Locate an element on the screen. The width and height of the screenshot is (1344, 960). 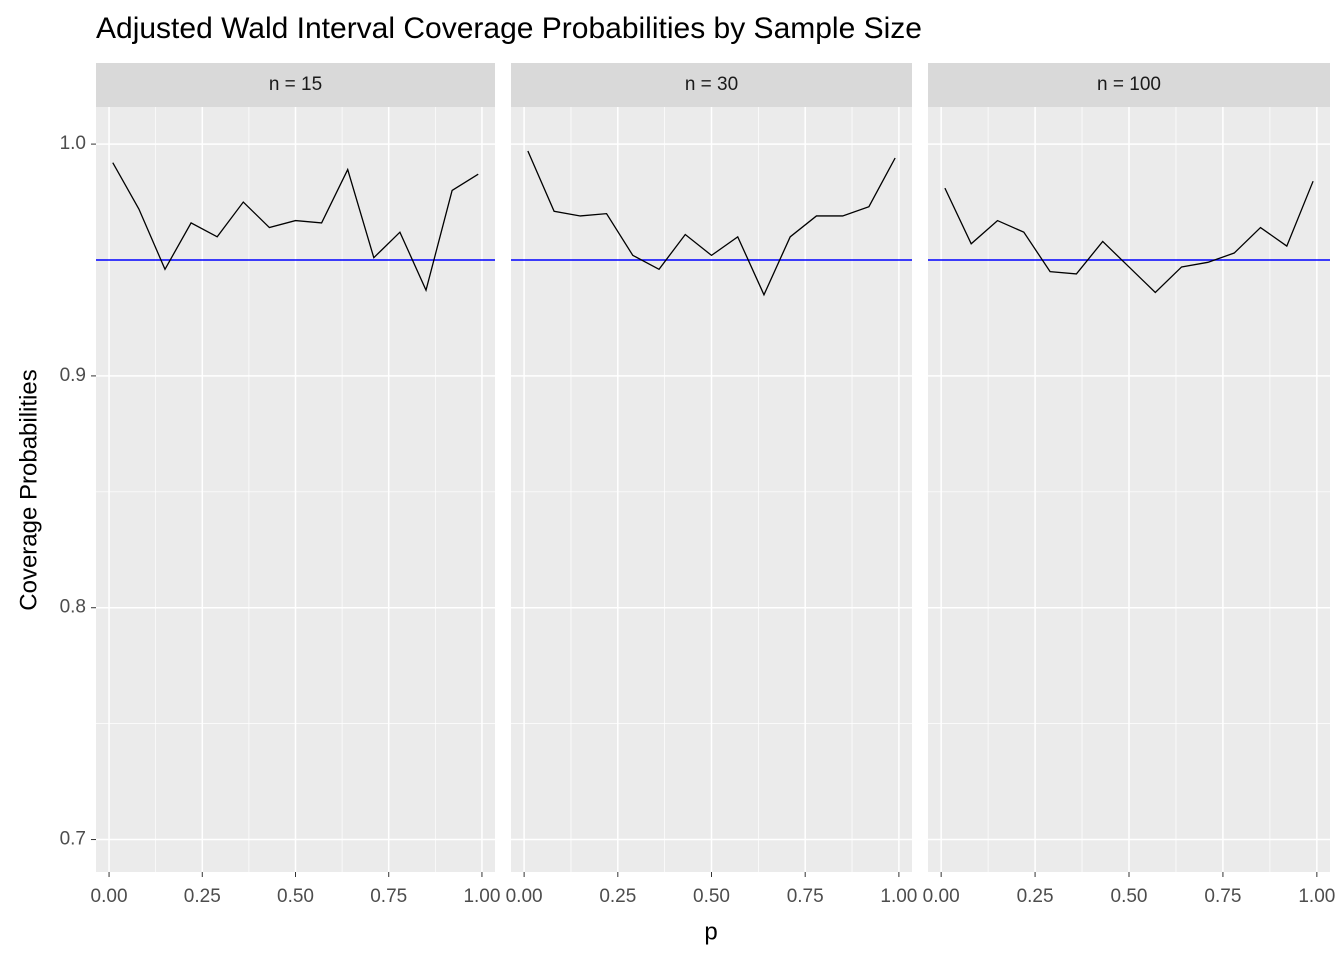
strip-label: n = 100 is located at coordinates (1129, 84).